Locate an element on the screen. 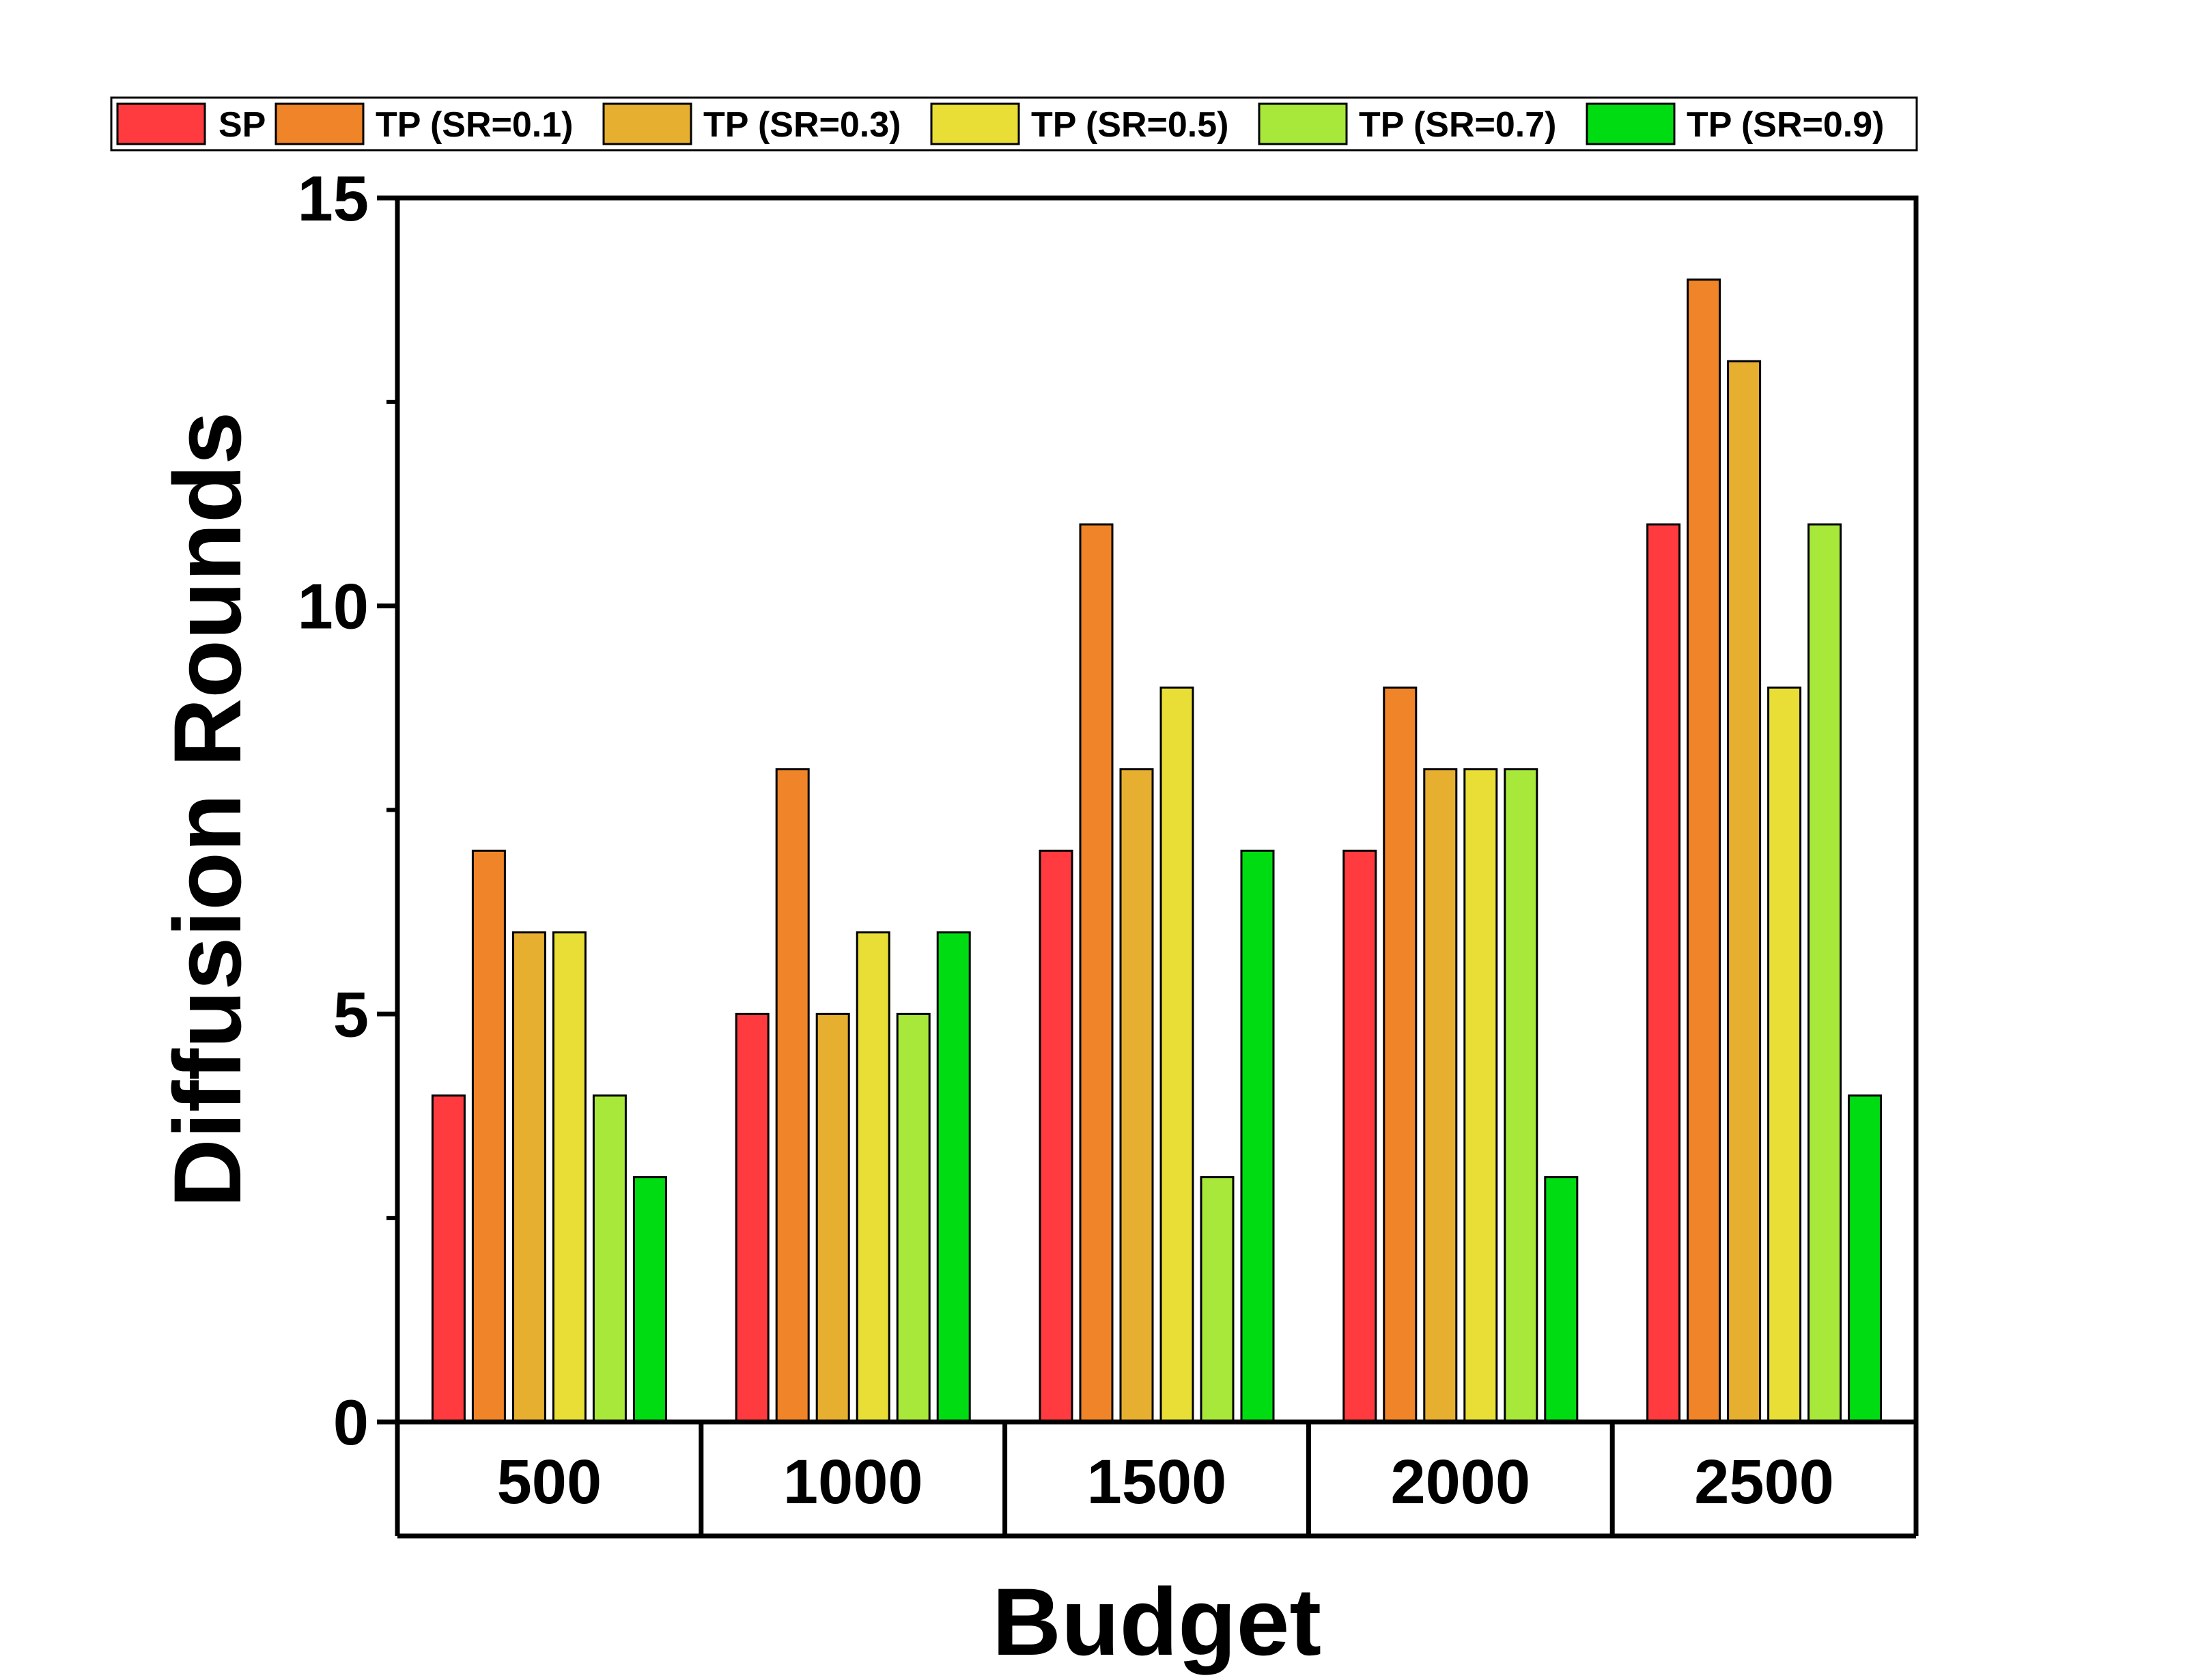 The height and width of the screenshot is (1680, 2196). y-axis: 0 5 10 15 is located at coordinates (347, 810).